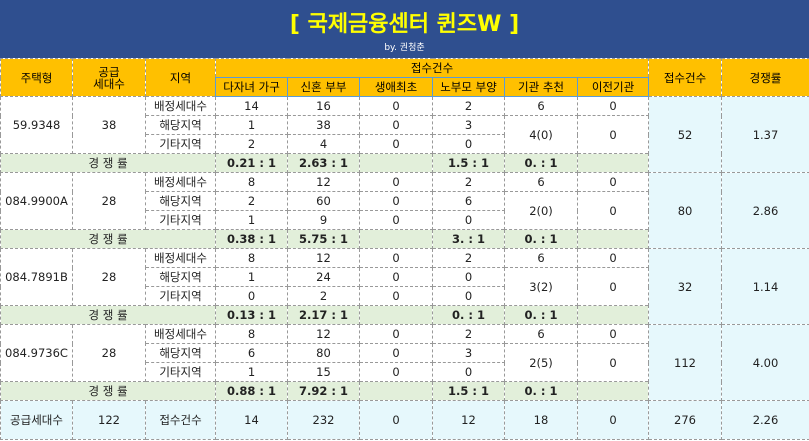 Image resolution: width=809 pixels, height=441 pixels. I want to click on table-row: 해당지역 2 60 0 6 2(0) 0, so click(405, 210).